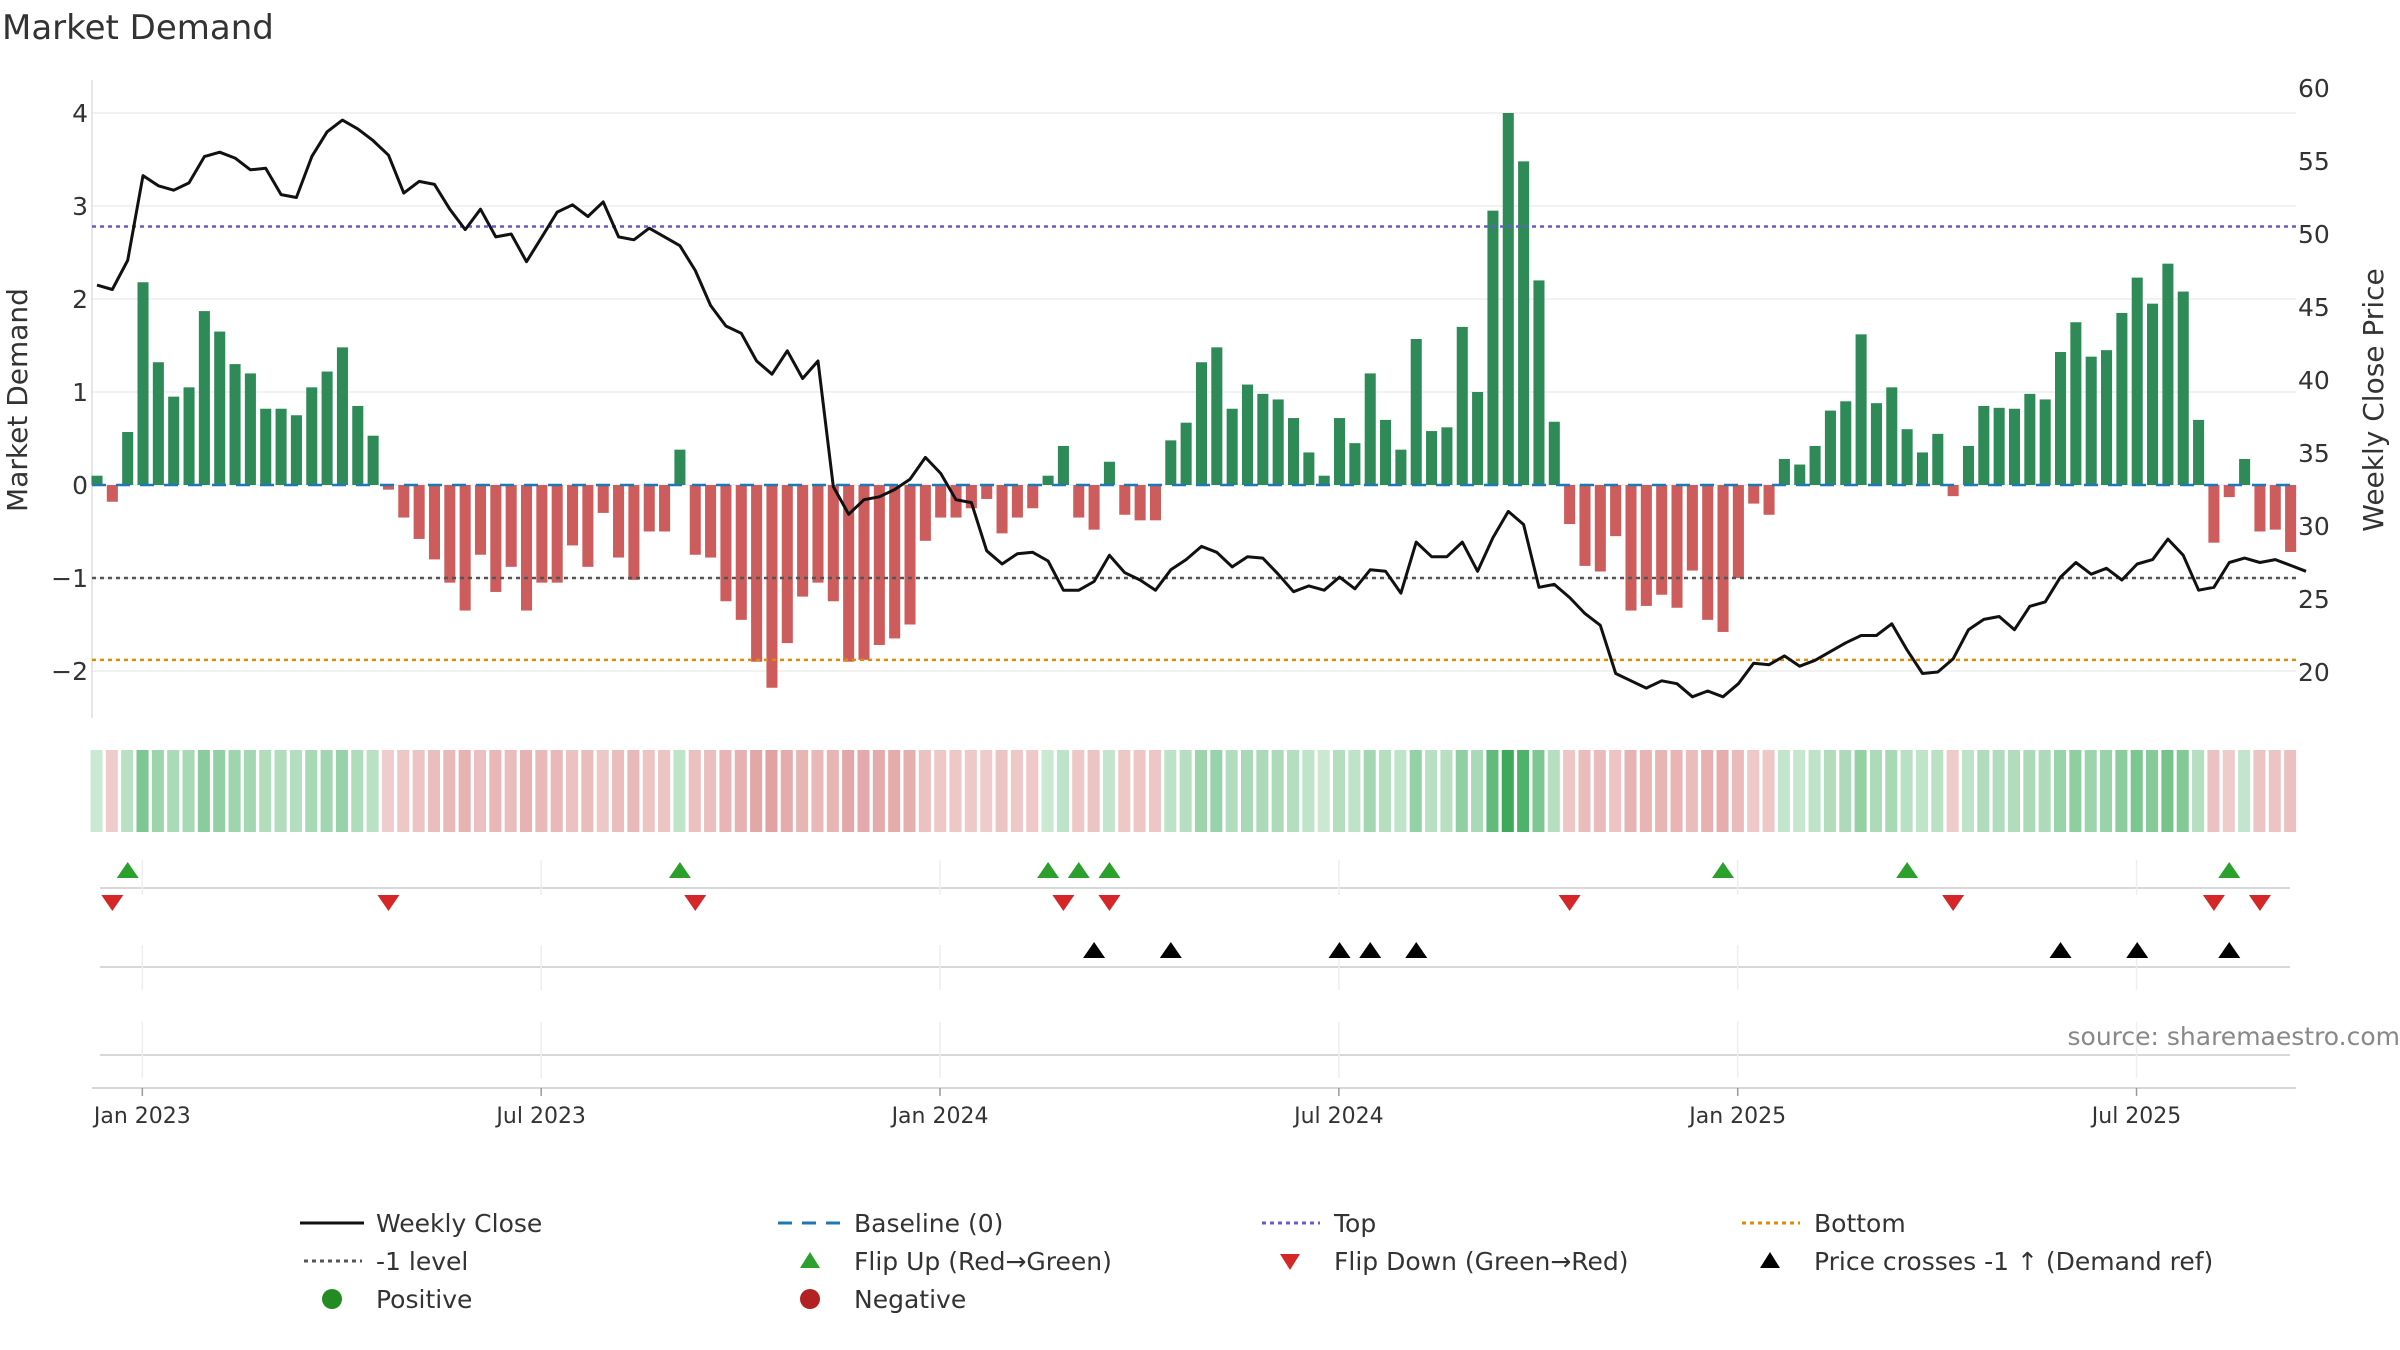 The height and width of the screenshot is (1350, 2400). Describe the element at coordinates (540, 1116) in the screenshot. I see `x-tick-label: Jul 2023` at that location.